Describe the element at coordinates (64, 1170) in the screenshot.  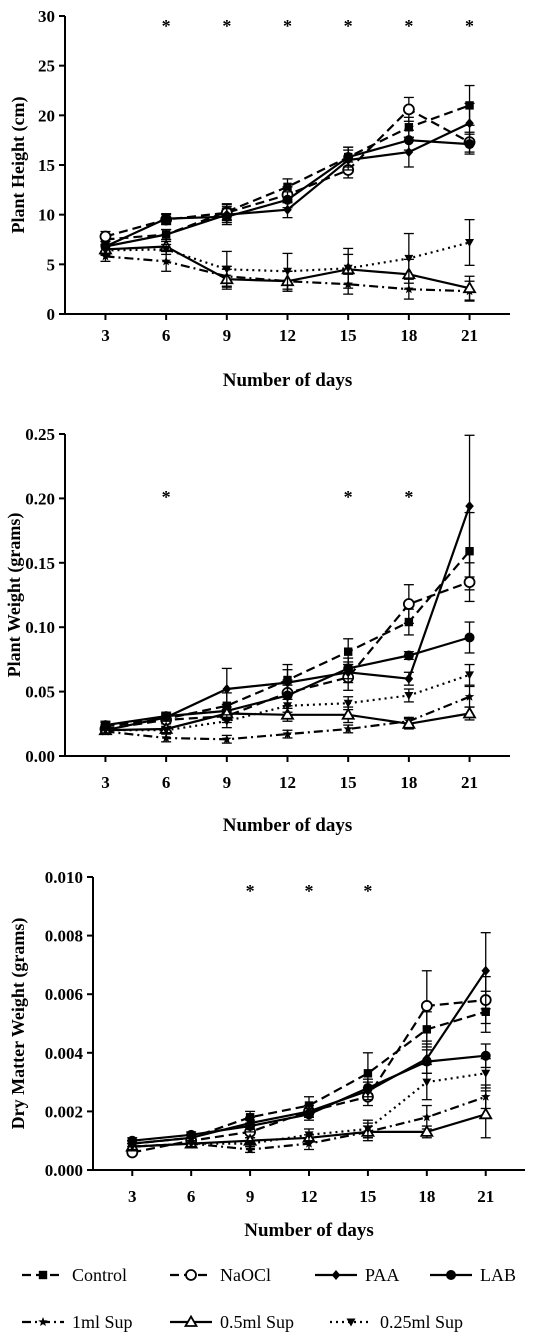
I see `y-tick-label: 0.000` at that location.